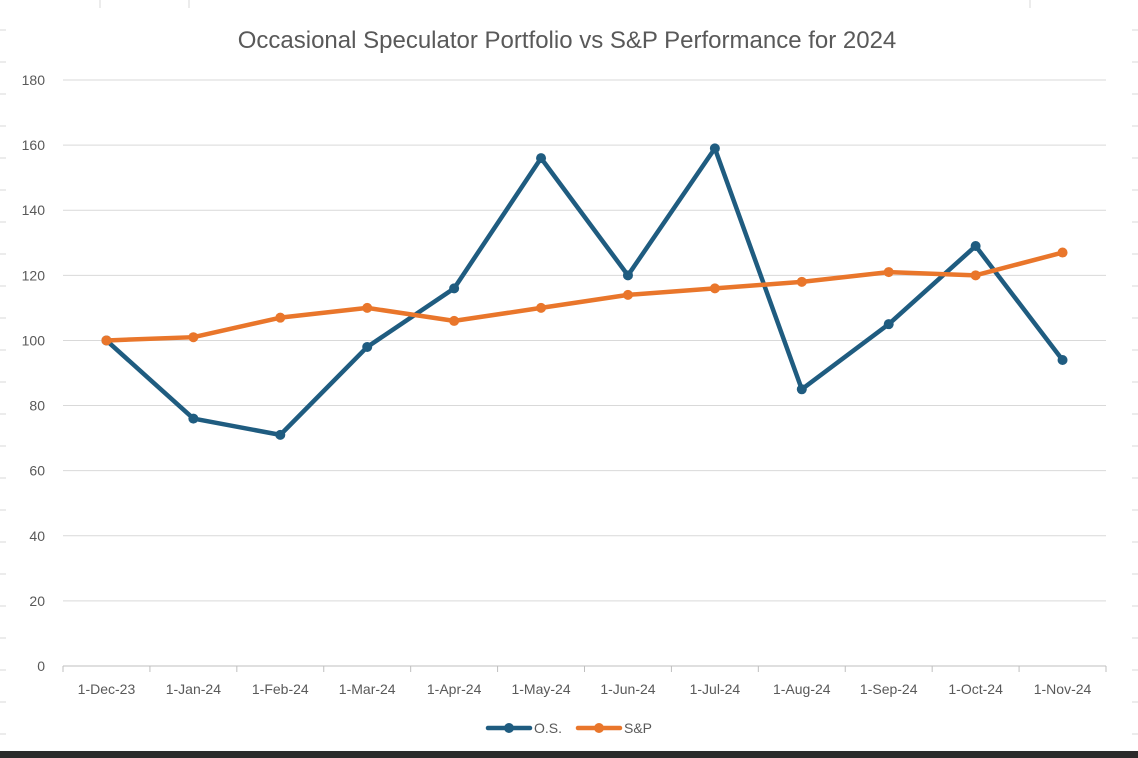 The image size is (1138, 758). Describe the element at coordinates (638, 728) in the screenshot. I see `legend-label: S&P` at that location.